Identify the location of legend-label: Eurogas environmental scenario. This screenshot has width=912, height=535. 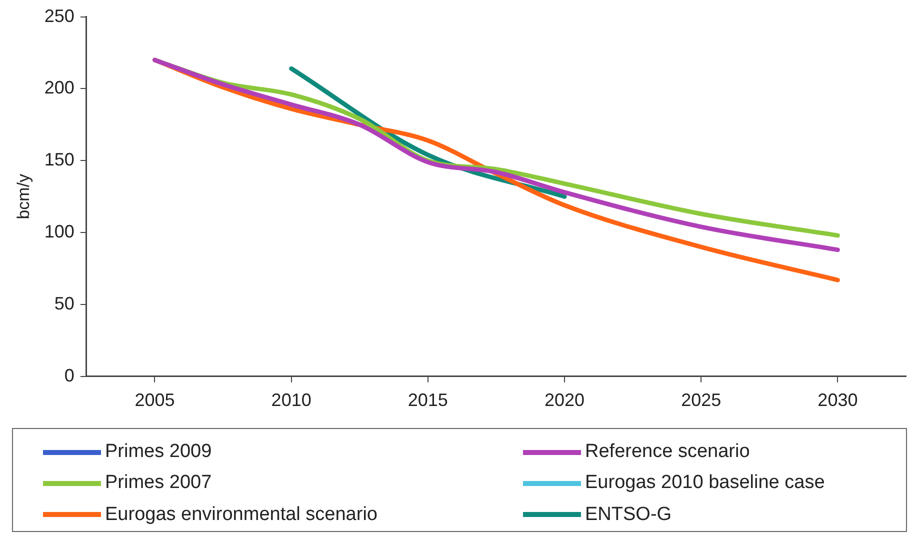
(241, 515).